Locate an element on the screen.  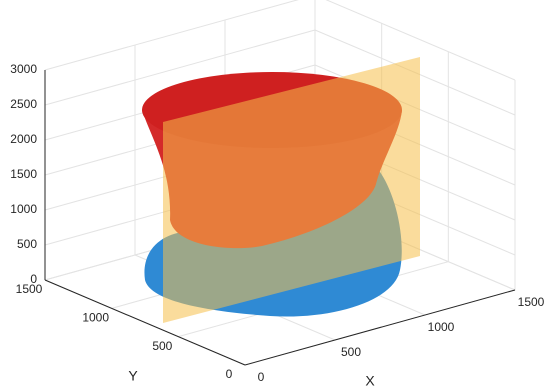
y-tick-label: 1000 is located at coordinates (95, 318).